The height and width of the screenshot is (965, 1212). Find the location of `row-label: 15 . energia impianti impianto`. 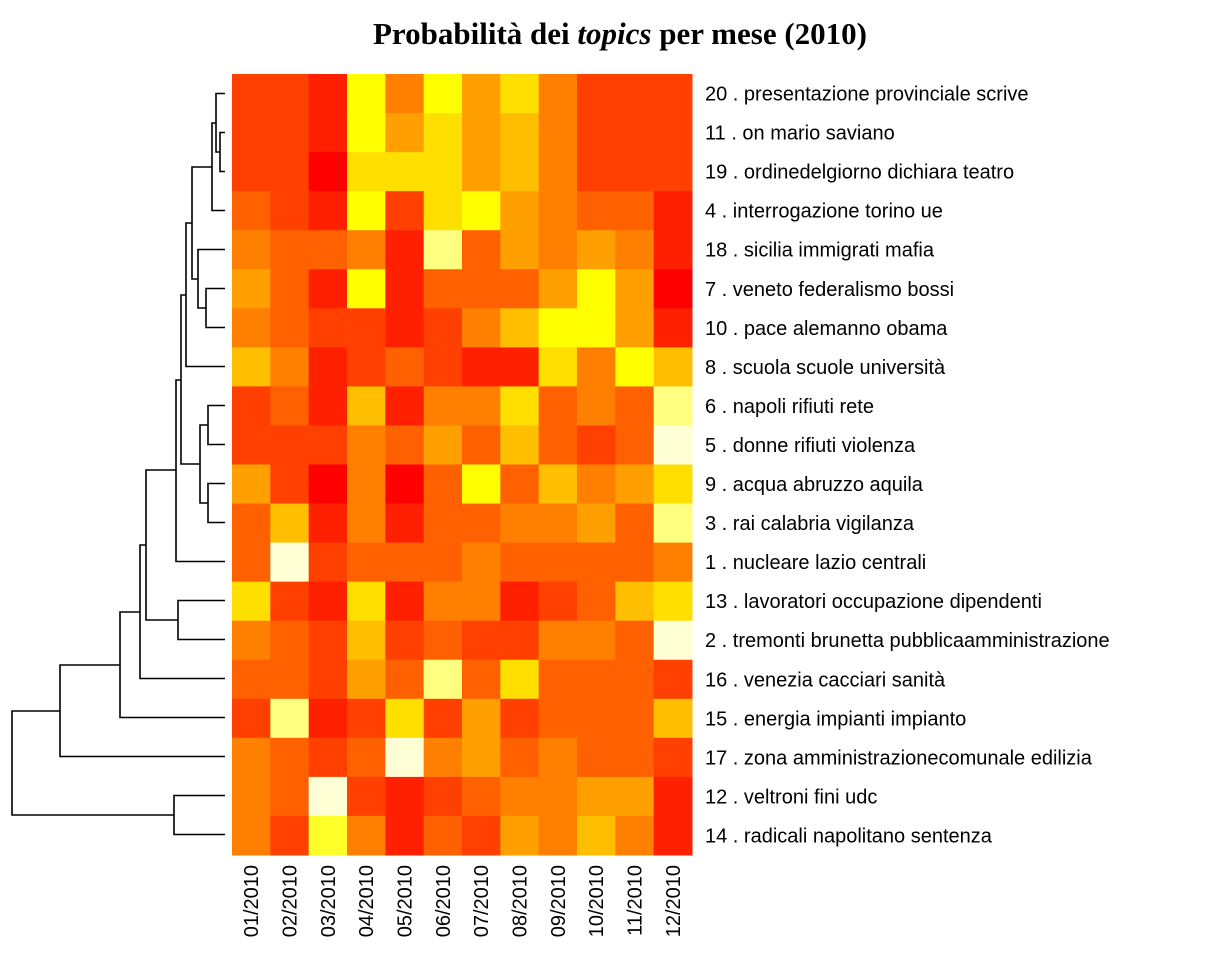

row-label: 15 . energia impianti impianto is located at coordinates (835, 719).